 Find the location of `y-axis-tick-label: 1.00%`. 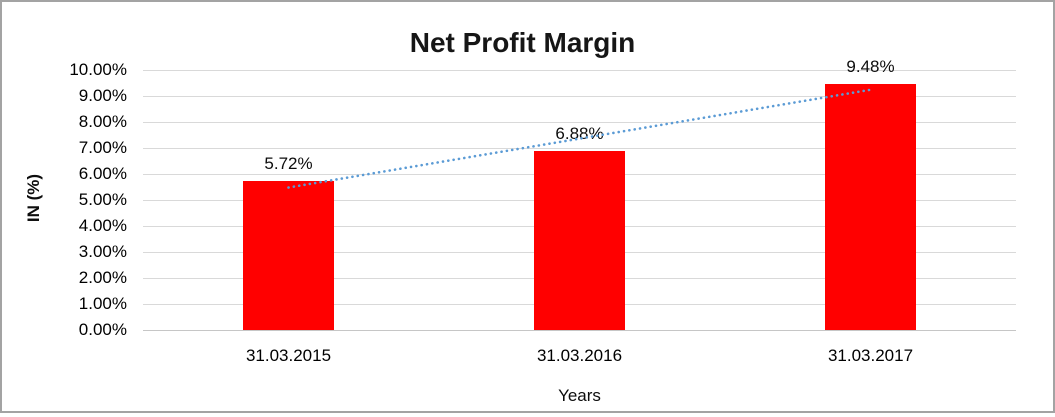

y-axis-tick-label: 1.00% is located at coordinates (102, 303).